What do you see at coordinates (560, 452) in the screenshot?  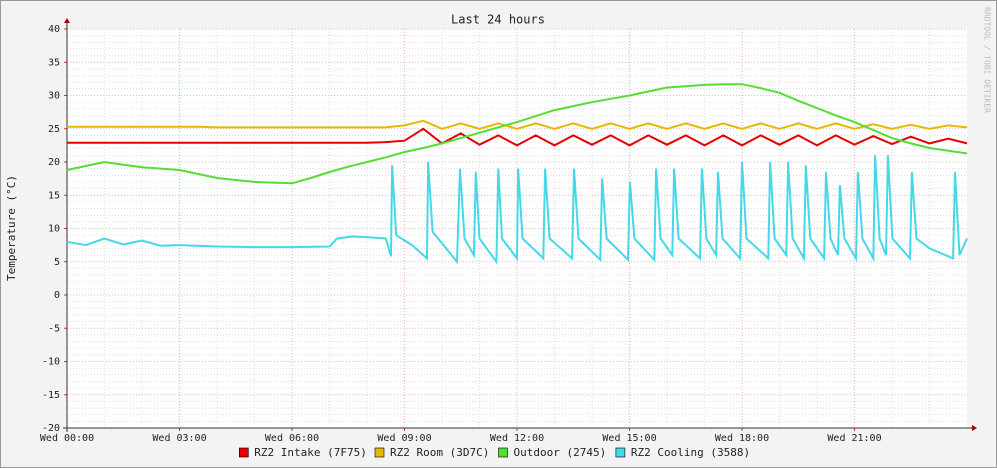 I see `legend-label: Outdoor (2745)` at bounding box center [560, 452].